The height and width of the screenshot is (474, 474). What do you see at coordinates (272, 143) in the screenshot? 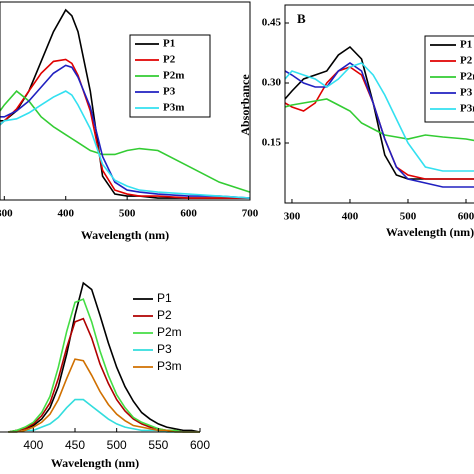
I see `y-tick-label: 0.15` at bounding box center [272, 143].